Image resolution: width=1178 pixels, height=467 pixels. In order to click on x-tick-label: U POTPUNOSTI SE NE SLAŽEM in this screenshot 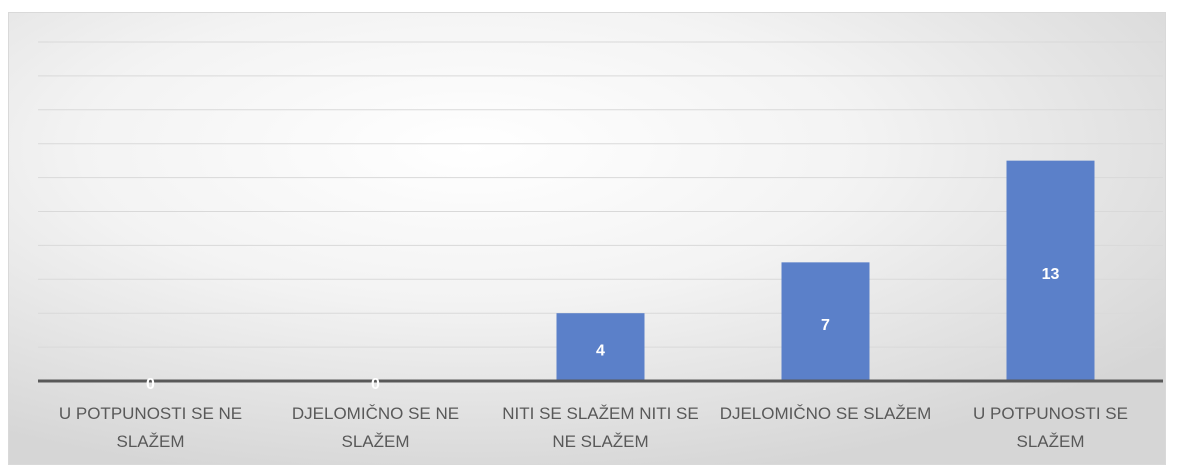, I will do `click(150, 427)`.